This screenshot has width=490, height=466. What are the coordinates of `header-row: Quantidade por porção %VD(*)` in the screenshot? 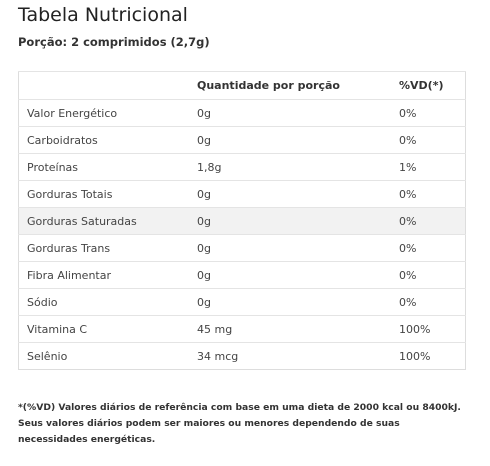 It's located at (242, 85).